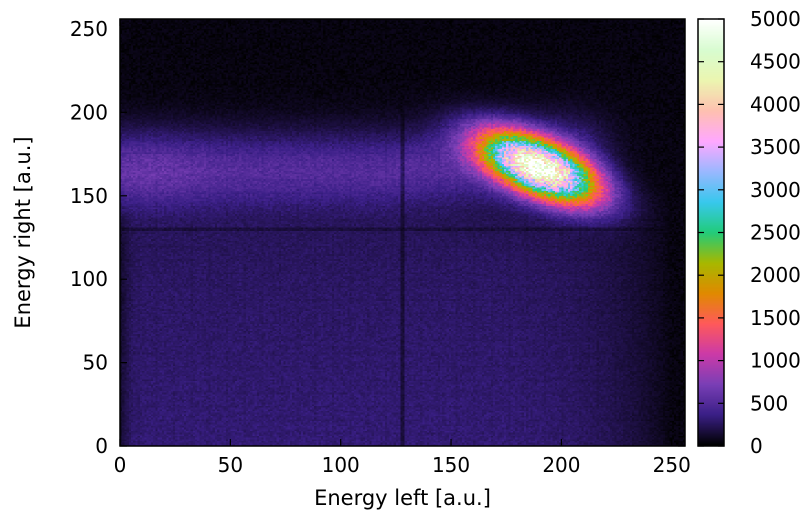 Image resolution: width=807 pixels, height=517 pixels. I want to click on colorbar-tick-label: 3000, so click(775, 190).